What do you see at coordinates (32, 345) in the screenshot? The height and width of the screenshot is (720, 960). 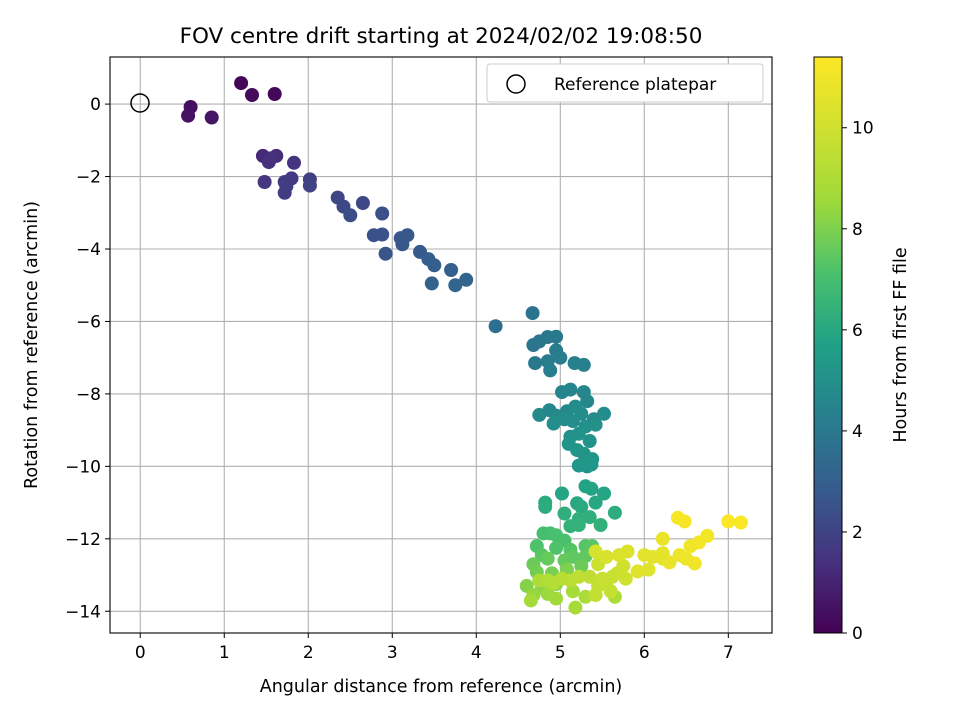 I see `y-axis-label: Rotation from reference (arcmin)` at bounding box center [32, 345].